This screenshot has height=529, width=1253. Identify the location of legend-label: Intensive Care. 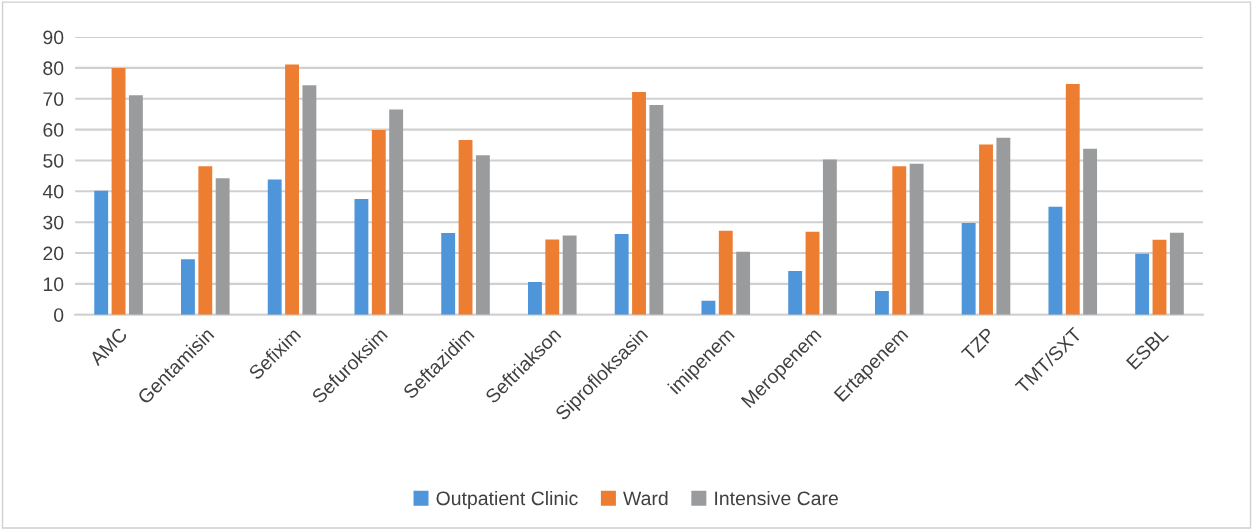
(776, 498).